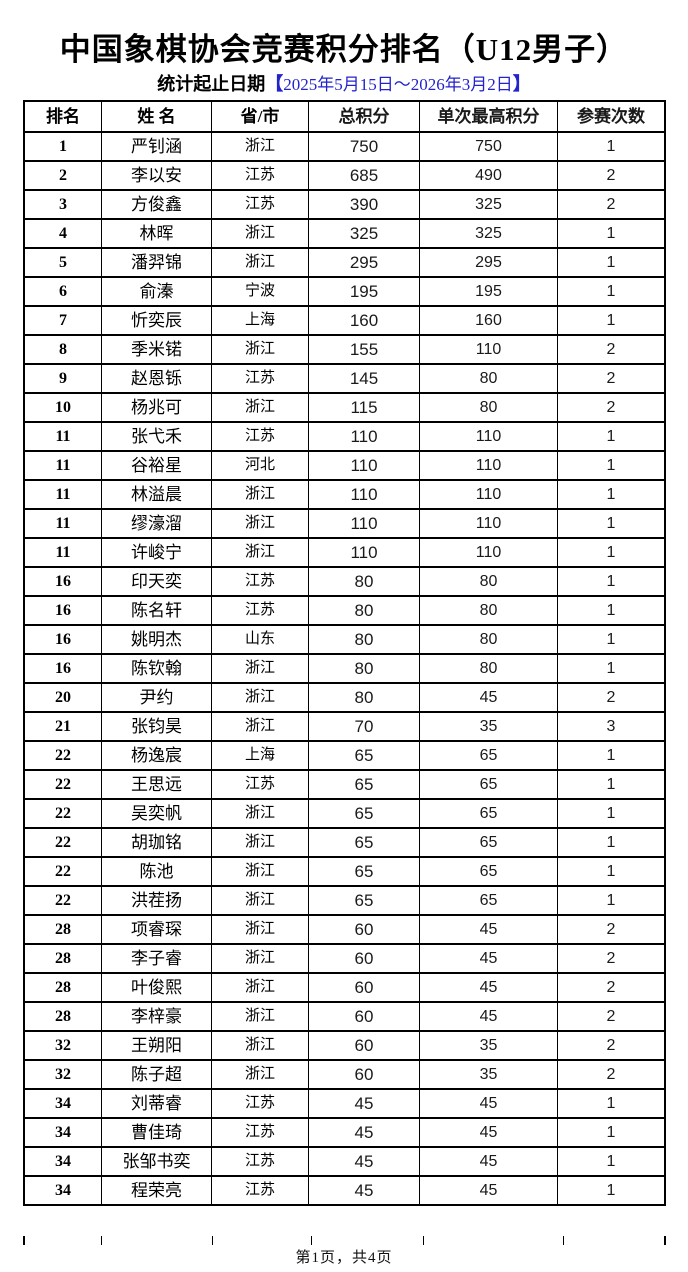  I want to click on name-cell: 印天奕, so click(156, 581).